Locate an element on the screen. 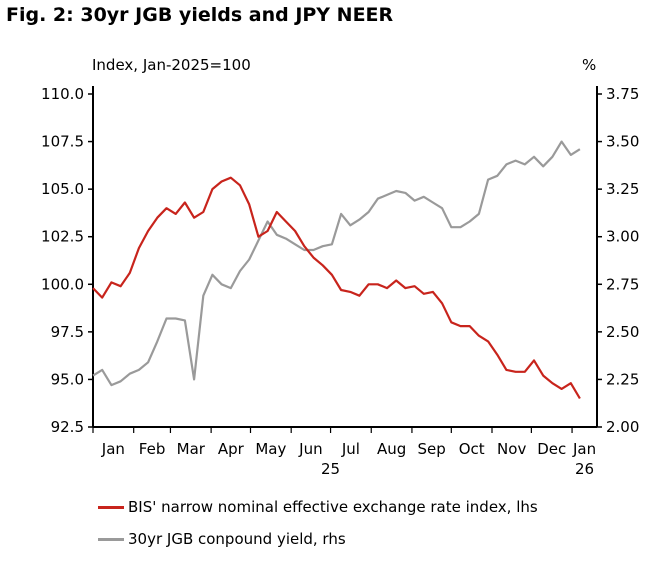  chart-title: Fig. 2: 30yr JGB yields and JPY NEER is located at coordinates (200, 15).